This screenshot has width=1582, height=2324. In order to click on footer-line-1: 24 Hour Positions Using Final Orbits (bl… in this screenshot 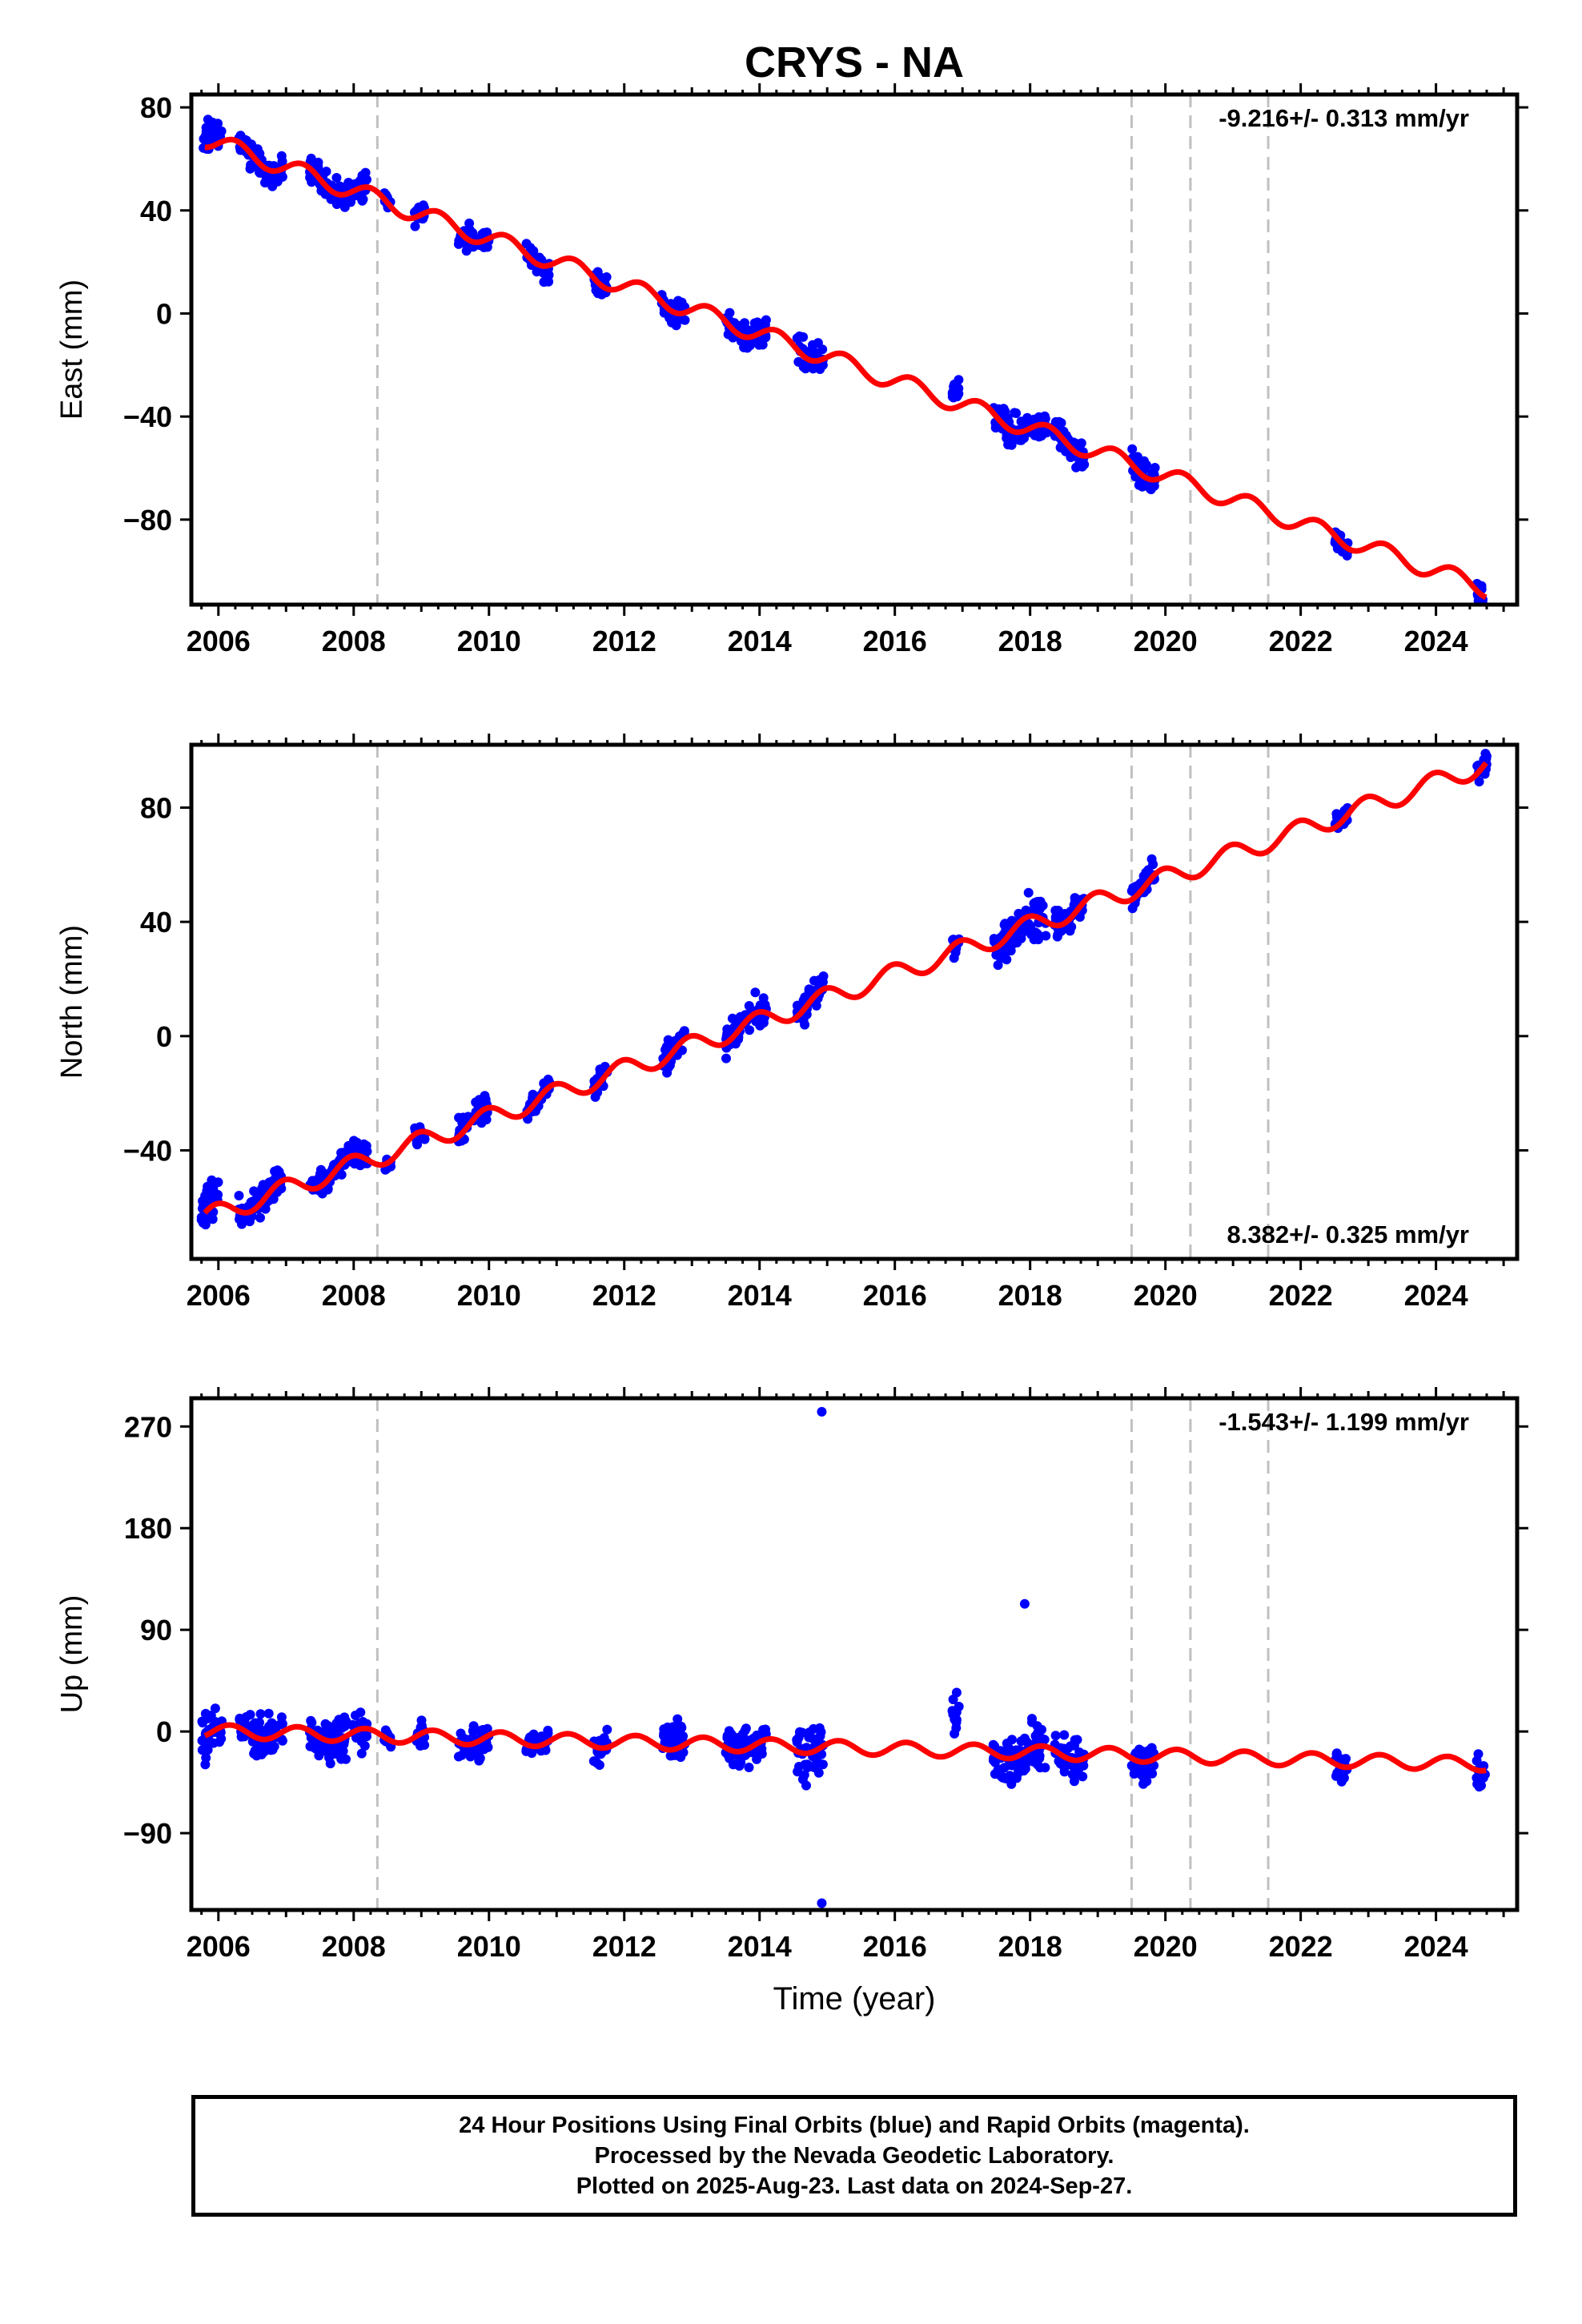, I will do `click(854, 2125)`.